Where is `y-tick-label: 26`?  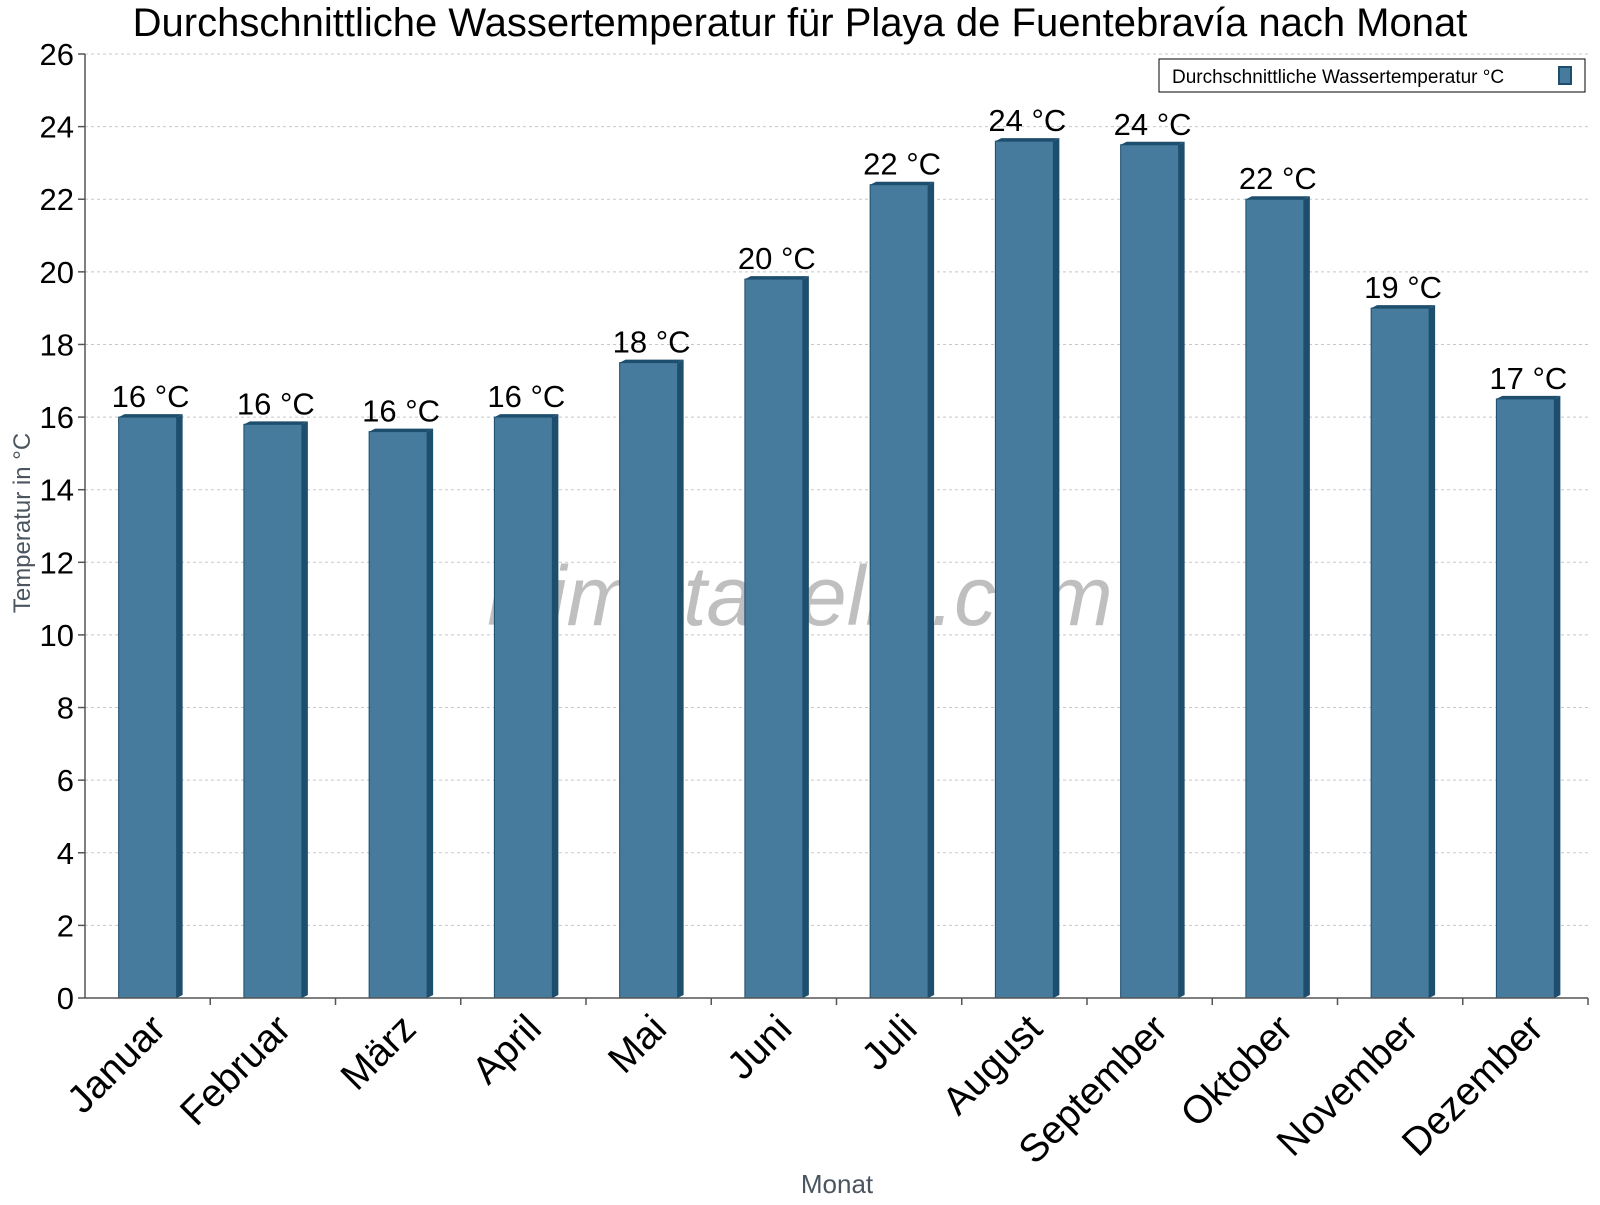 y-tick-label: 26 is located at coordinates (57, 54).